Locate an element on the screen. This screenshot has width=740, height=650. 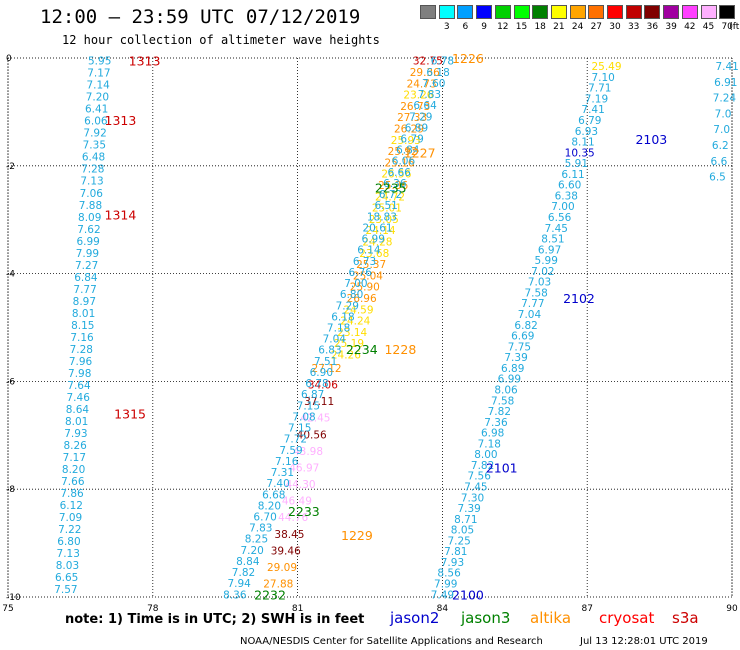
swh-value: 25.37 is located at coordinates (371, 265).